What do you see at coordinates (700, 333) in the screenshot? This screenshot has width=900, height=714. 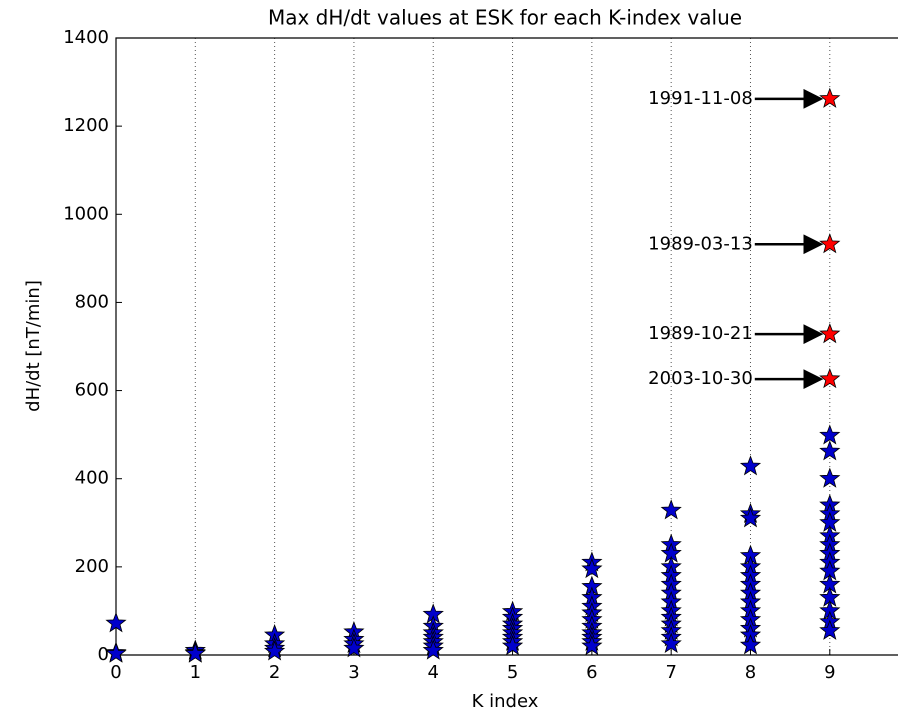 I see `annotation-label: 1989-10-21` at bounding box center [700, 333].